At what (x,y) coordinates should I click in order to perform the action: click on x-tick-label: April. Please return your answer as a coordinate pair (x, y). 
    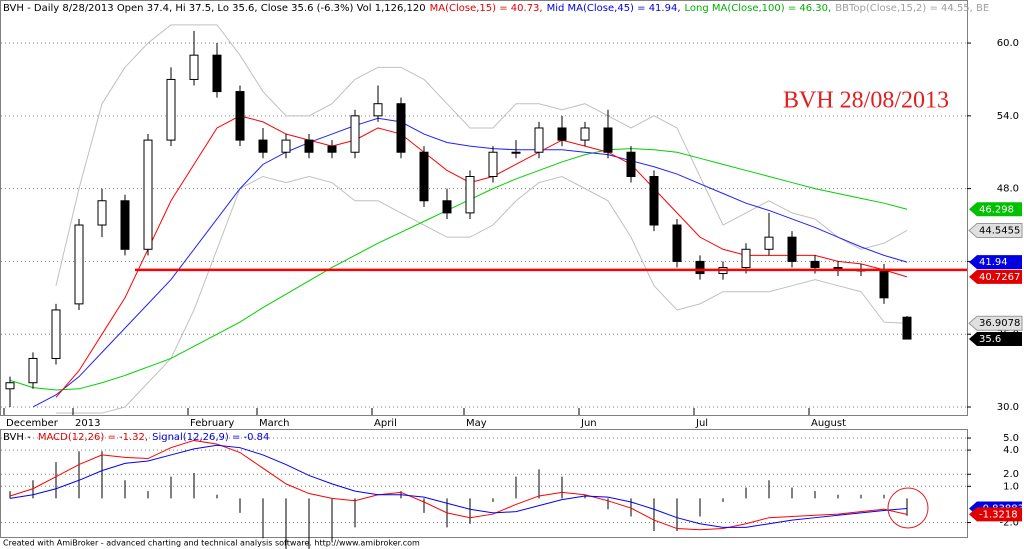
    Looking at the image, I should click on (385, 423).